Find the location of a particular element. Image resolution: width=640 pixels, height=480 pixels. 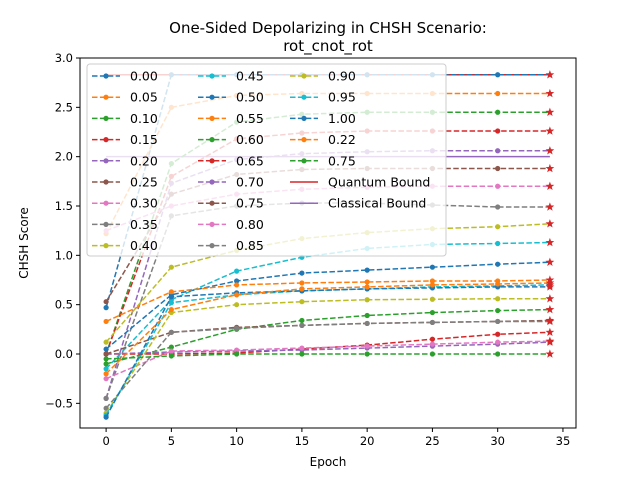

y-axis: −0.5 0.0 0.5 1.0 1.5 2.0 2.5 3.0 is located at coordinates (62, 230).